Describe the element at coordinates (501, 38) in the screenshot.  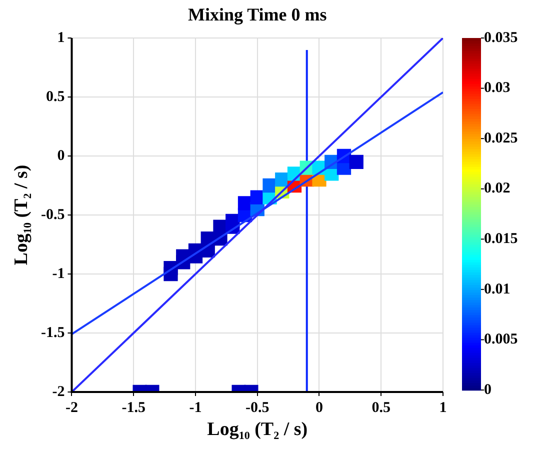
I see `color-bar-label: 0.035` at that location.